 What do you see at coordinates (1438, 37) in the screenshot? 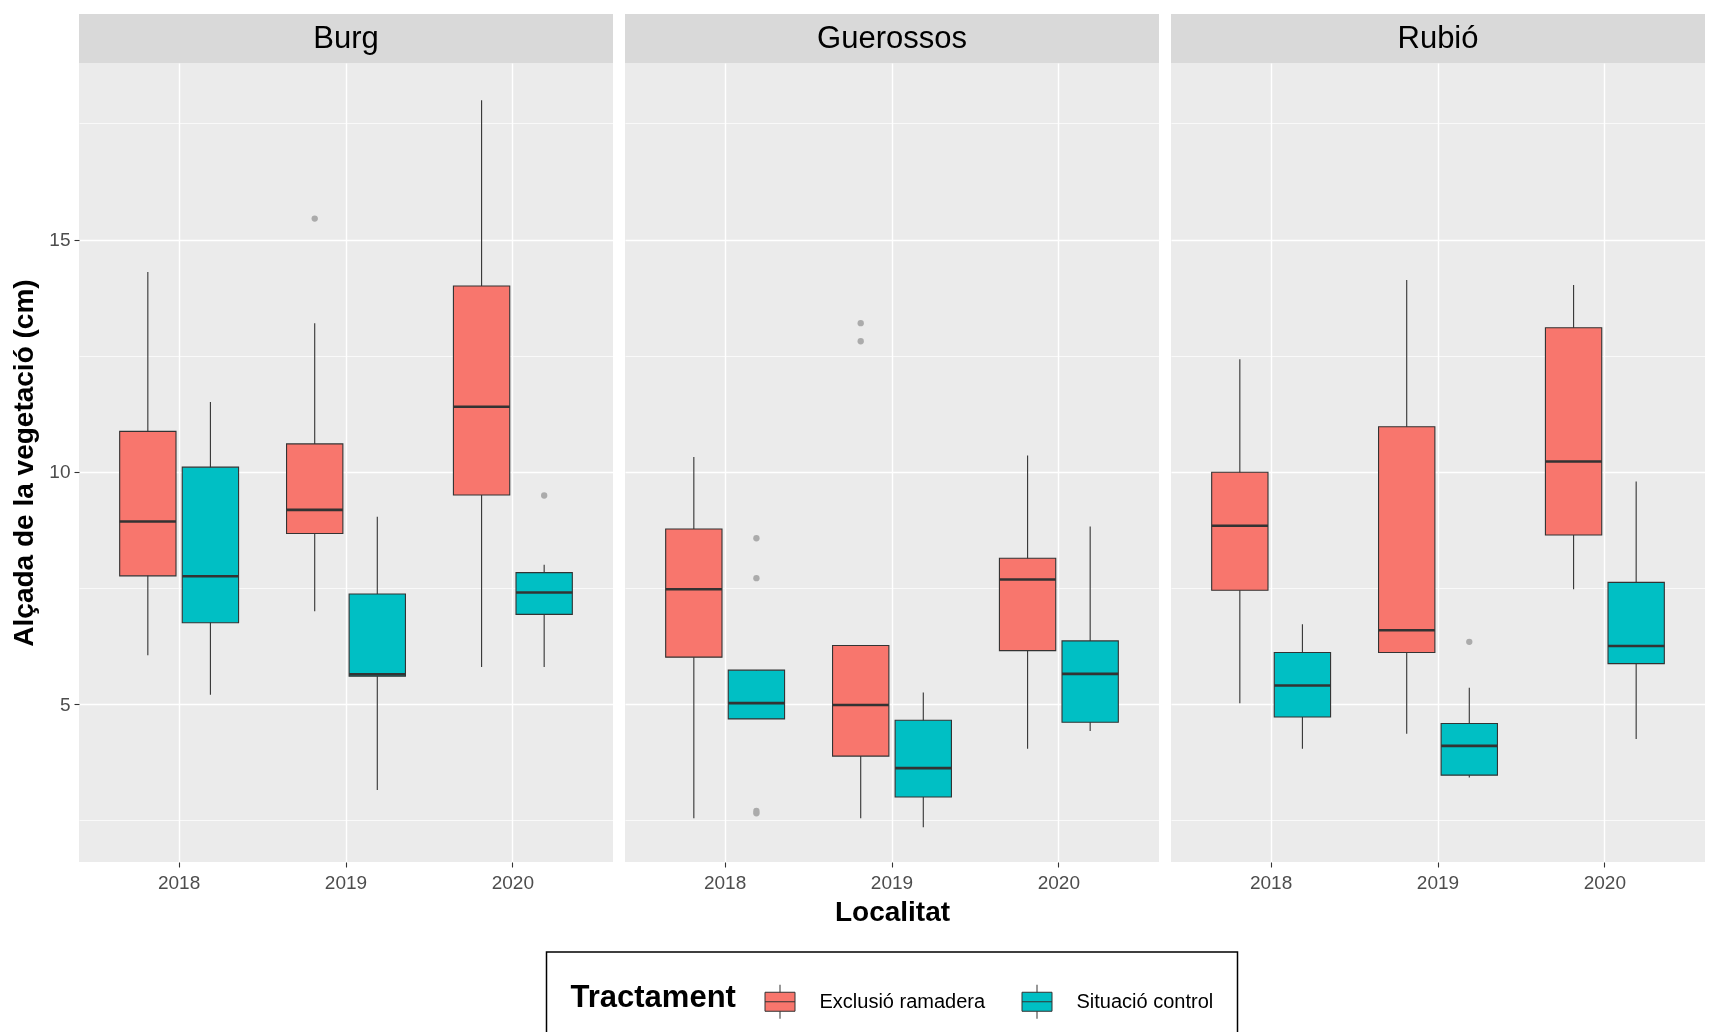
I see `chart-title: Rubió` at bounding box center [1438, 37].